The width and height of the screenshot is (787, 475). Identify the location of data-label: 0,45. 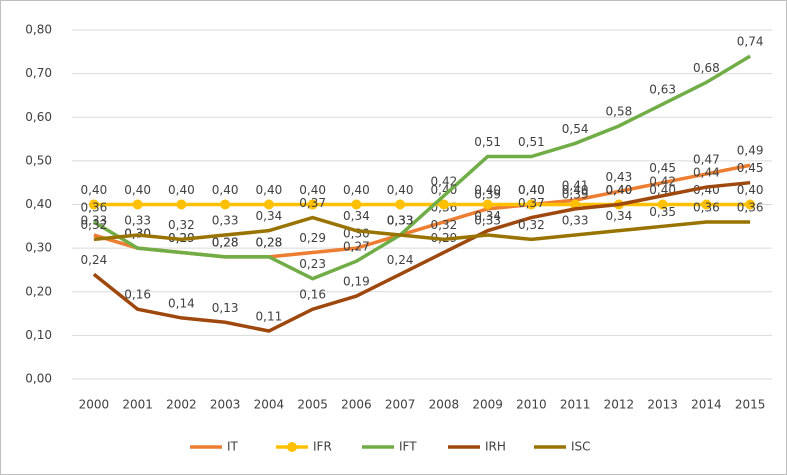
(662, 168).